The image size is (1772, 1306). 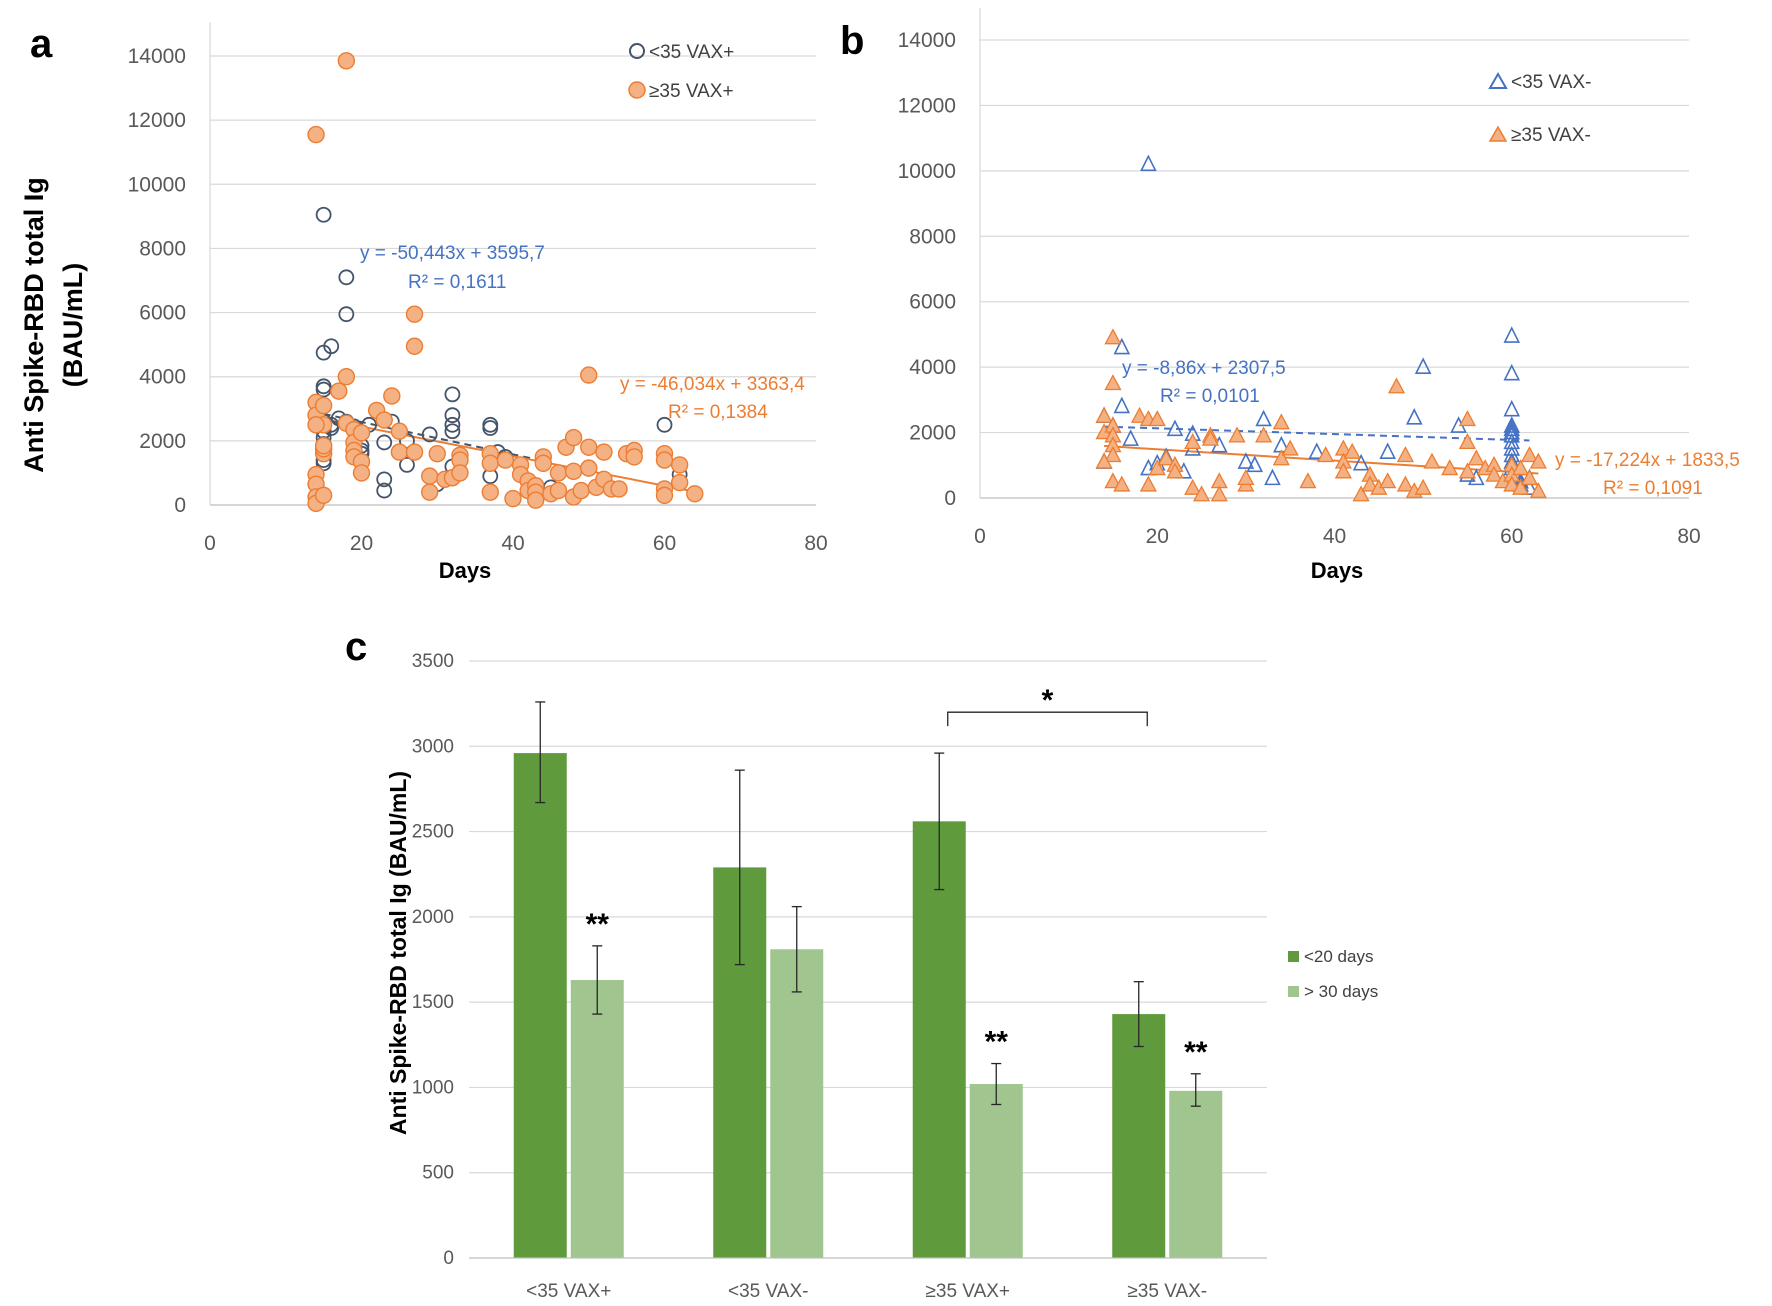 What do you see at coordinates (997, 1042) in the screenshot?
I see `c-significance-stars: **` at bounding box center [997, 1042].